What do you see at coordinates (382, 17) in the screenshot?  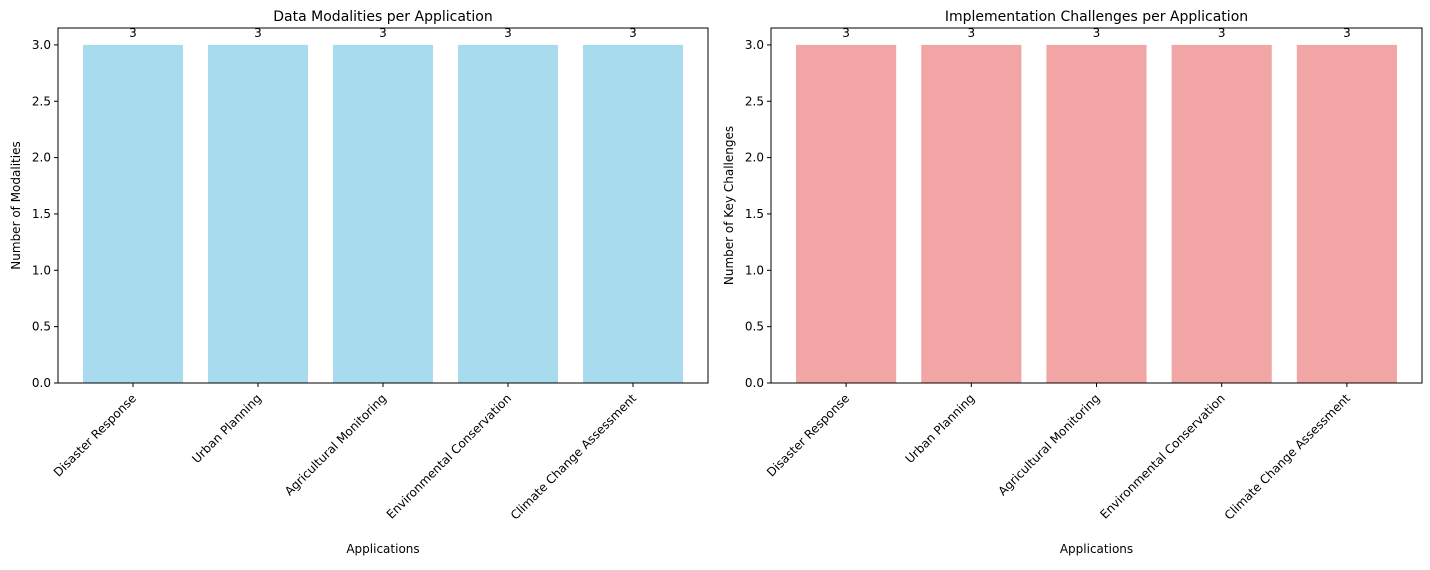 I see `chart-title: Data Modalities per Application` at bounding box center [382, 17].